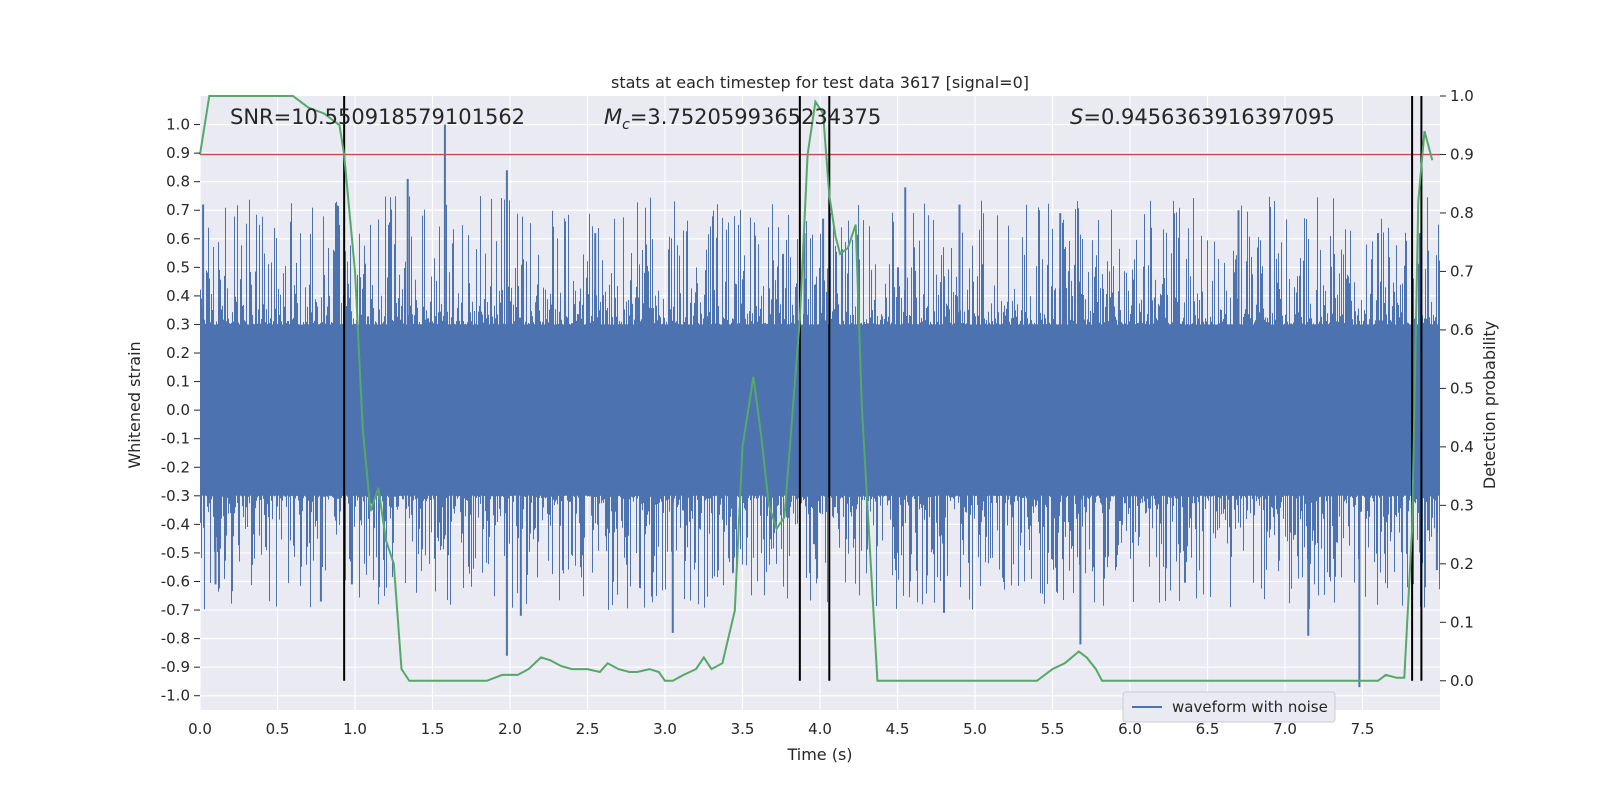 The width and height of the screenshot is (1600, 800). I want to click on y2-tick-label: 0.5, so click(1462, 388).